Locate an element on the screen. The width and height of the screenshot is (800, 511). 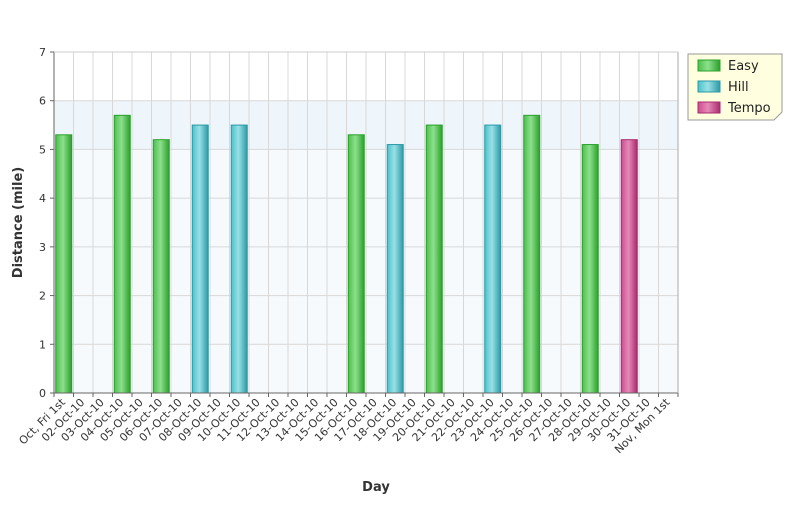
legend: Easy Hill Tempo is located at coordinates (735, 87).